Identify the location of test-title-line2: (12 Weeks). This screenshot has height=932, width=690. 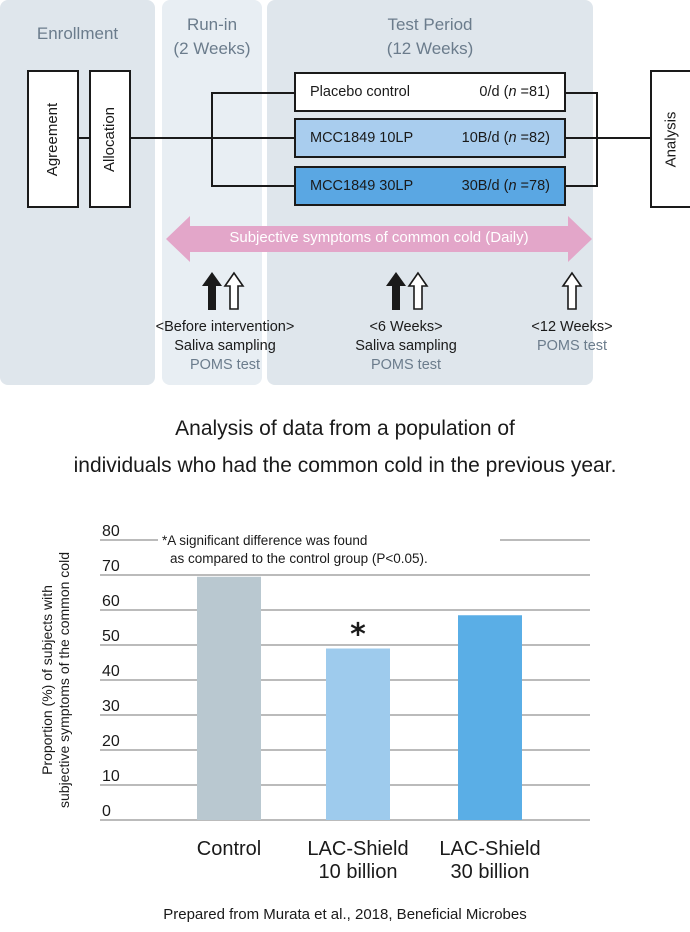
(430, 48).